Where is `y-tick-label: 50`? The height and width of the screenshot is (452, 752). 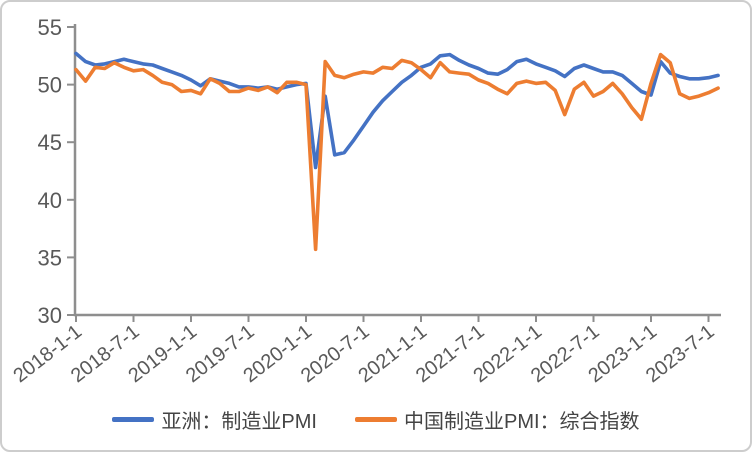 y-tick-label: 50 is located at coordinates (50, 85).